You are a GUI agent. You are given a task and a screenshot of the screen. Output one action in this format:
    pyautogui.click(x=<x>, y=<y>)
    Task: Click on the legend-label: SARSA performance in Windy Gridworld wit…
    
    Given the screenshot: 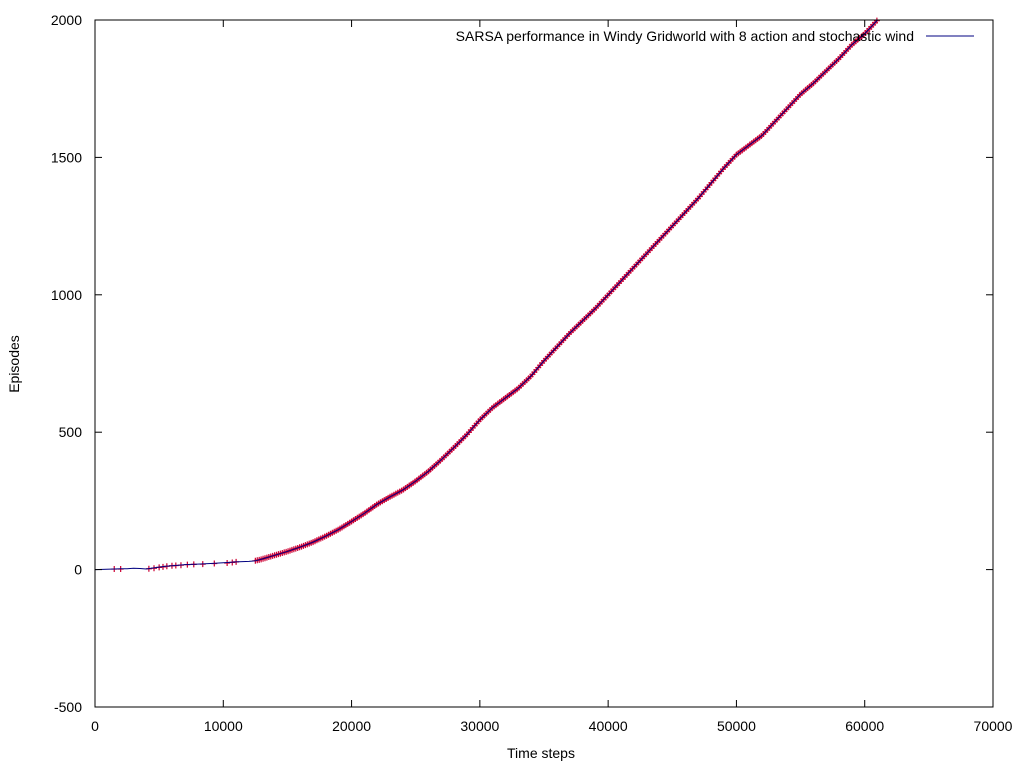 What is the action you would take?
    pyautogui.click(x=685, y=36)
    